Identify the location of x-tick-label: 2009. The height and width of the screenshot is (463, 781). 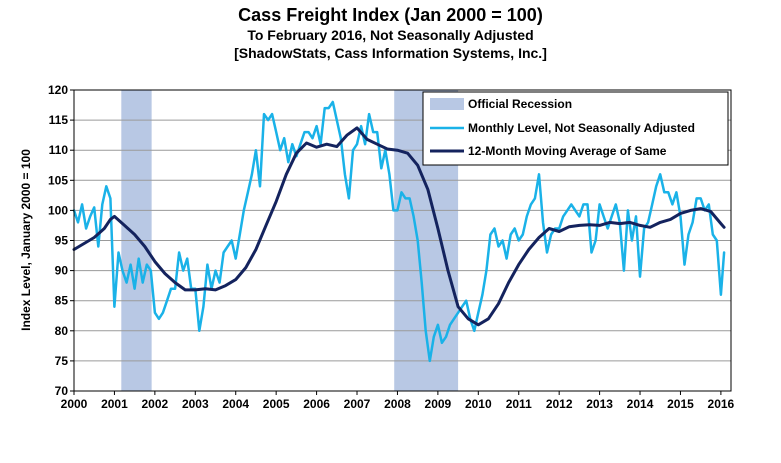
(438, 404).